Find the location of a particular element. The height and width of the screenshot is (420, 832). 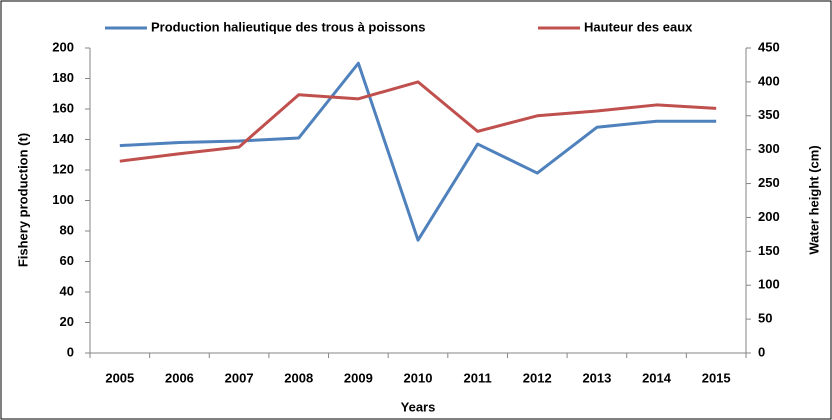

legend-label: Hauteur des eaux is located at coordinates (638, 26).